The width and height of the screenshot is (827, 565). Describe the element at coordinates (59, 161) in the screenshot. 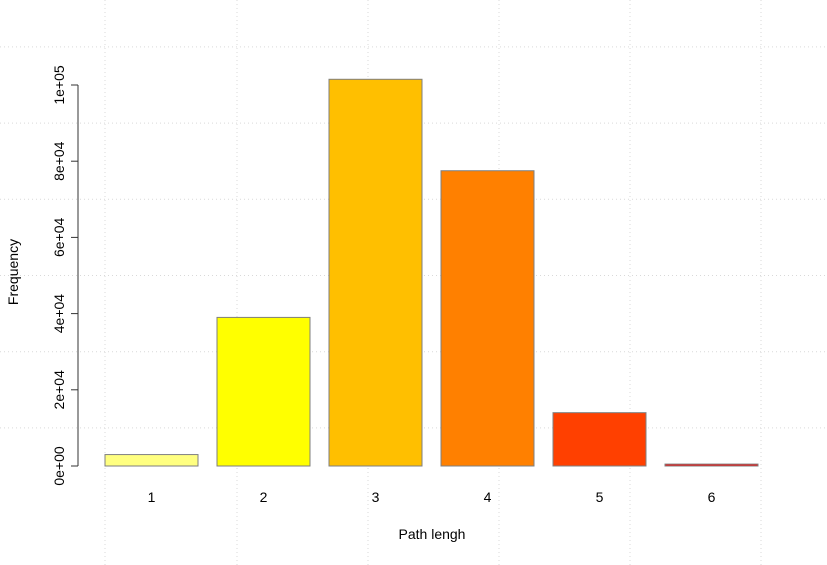

I see `y-tick-label-4: 8e+04` at that location.